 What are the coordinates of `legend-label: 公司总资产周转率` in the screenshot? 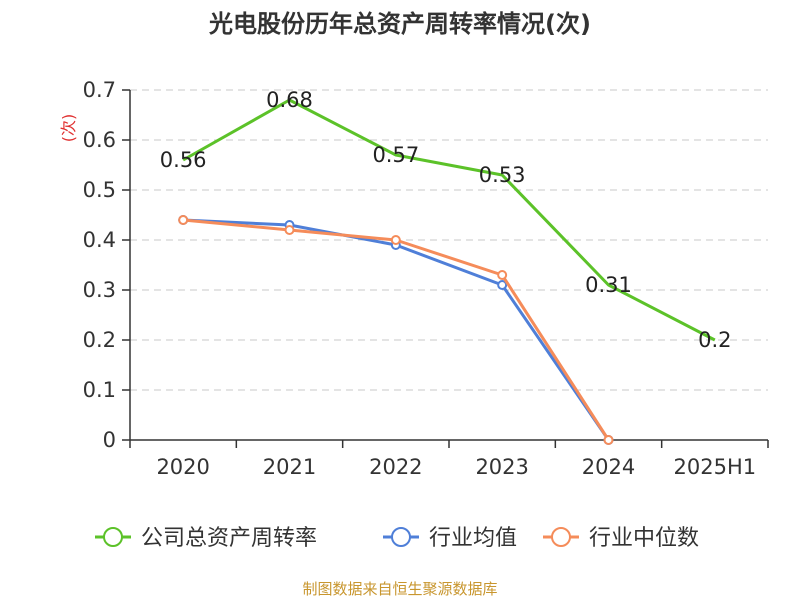 It's located at (229, 538).